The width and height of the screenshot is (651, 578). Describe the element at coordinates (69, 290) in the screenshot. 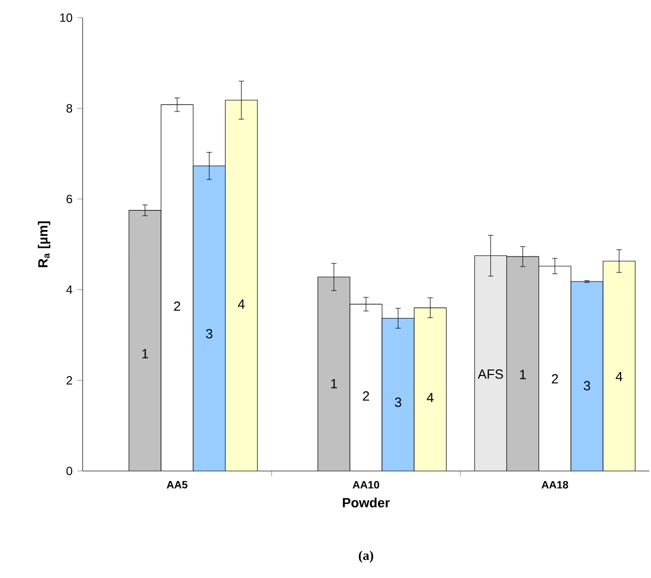

I see `y-tick-label: 4` at that location.